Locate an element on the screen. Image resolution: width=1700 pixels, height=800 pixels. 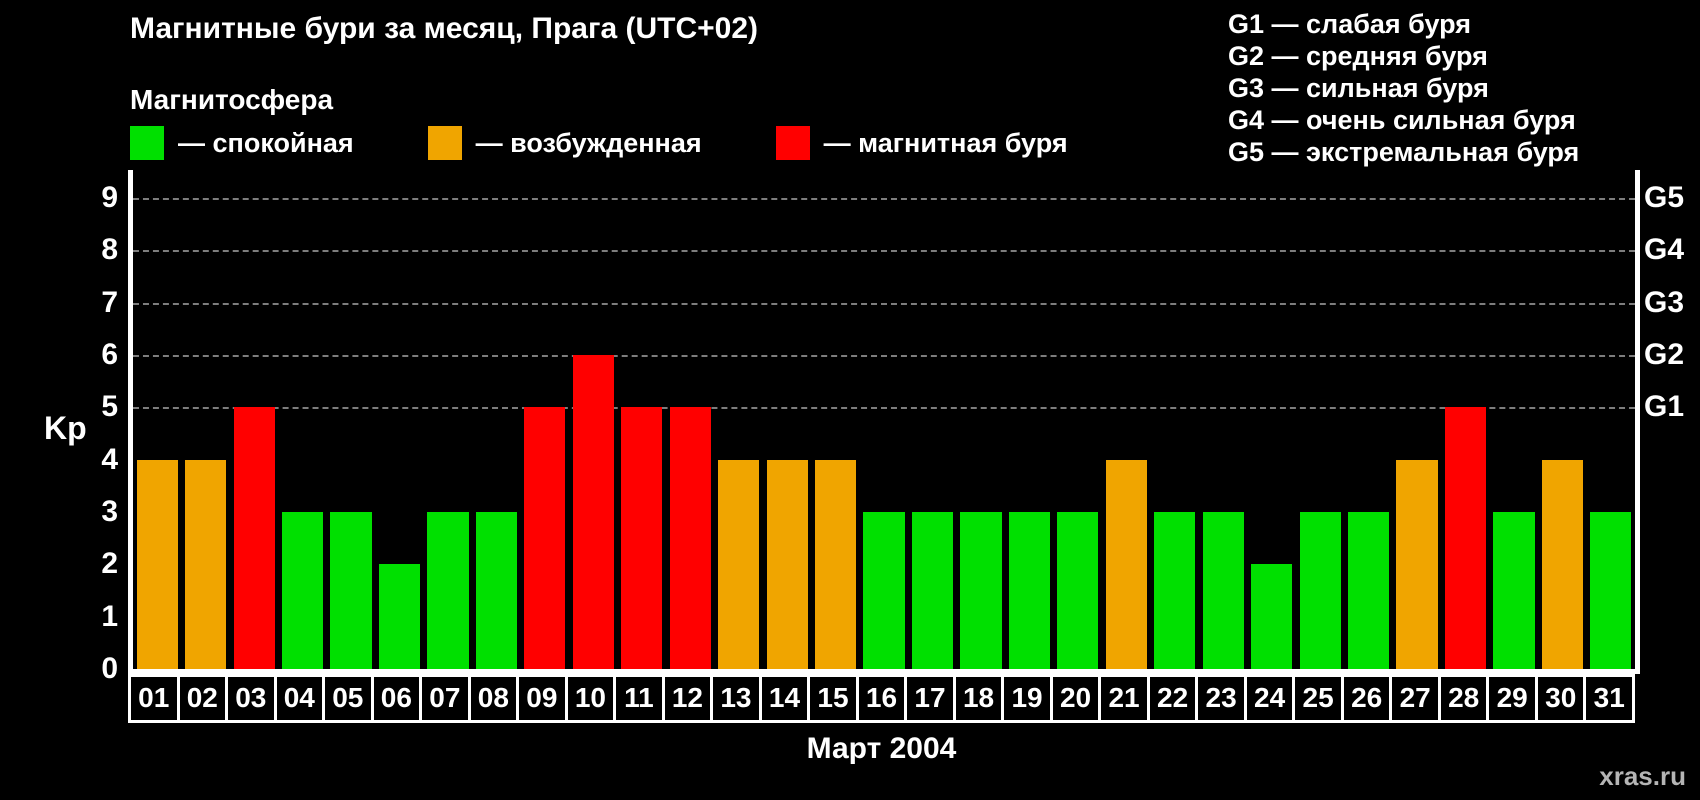
watermark: xras.ru is located at coordinates (1642, 776).